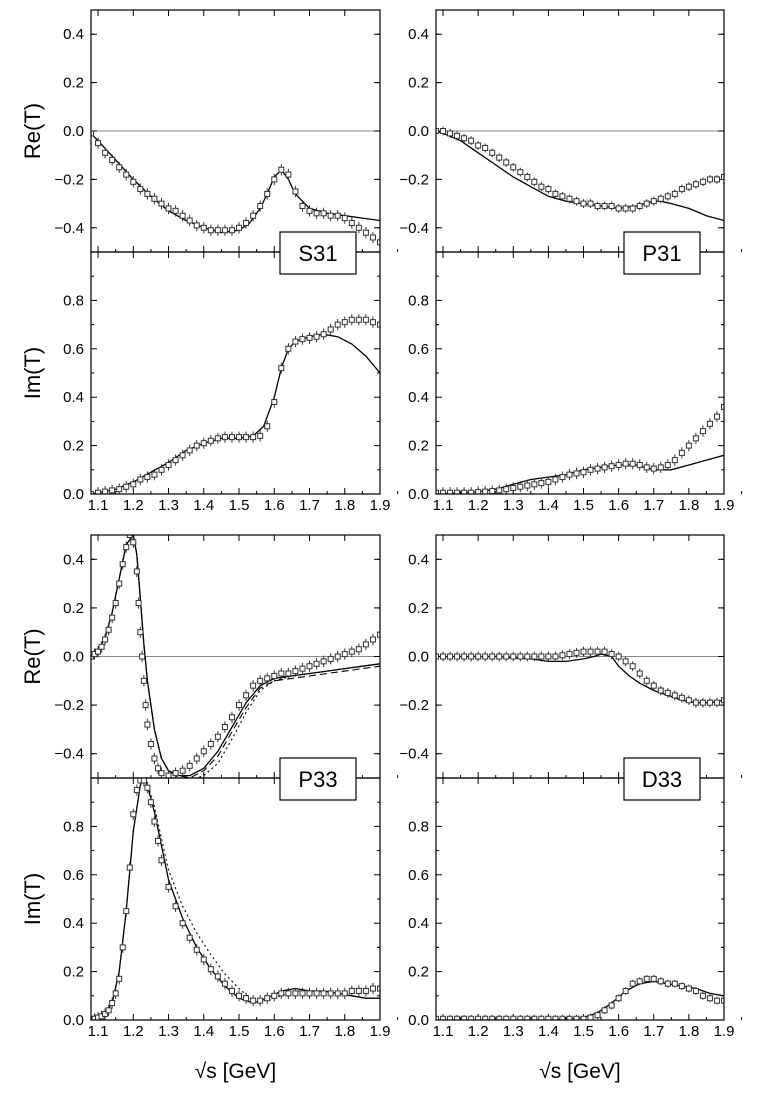  What do you see at coordinates (418, 349) in the screenshot?
I see `y-tick-label: 0.6` at bounding box center [418, 349].